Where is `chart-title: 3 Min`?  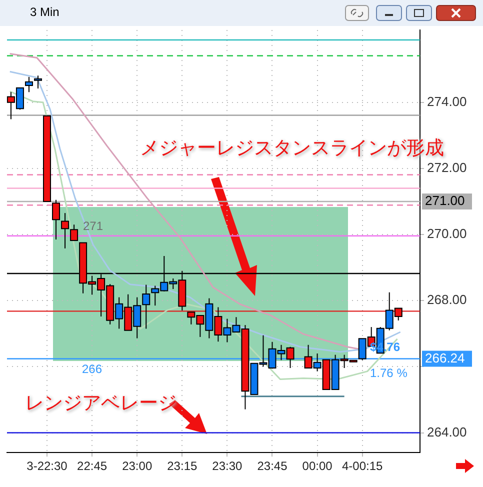
chart-title: 3 Min is located at coordinates (45, 12).